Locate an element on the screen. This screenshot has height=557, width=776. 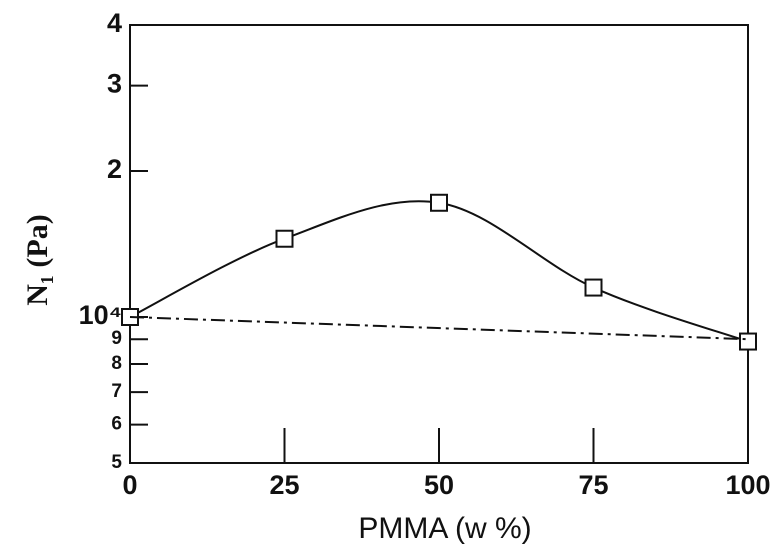
y-tick-label: 10⁴ is located at coordinates (100, 315).